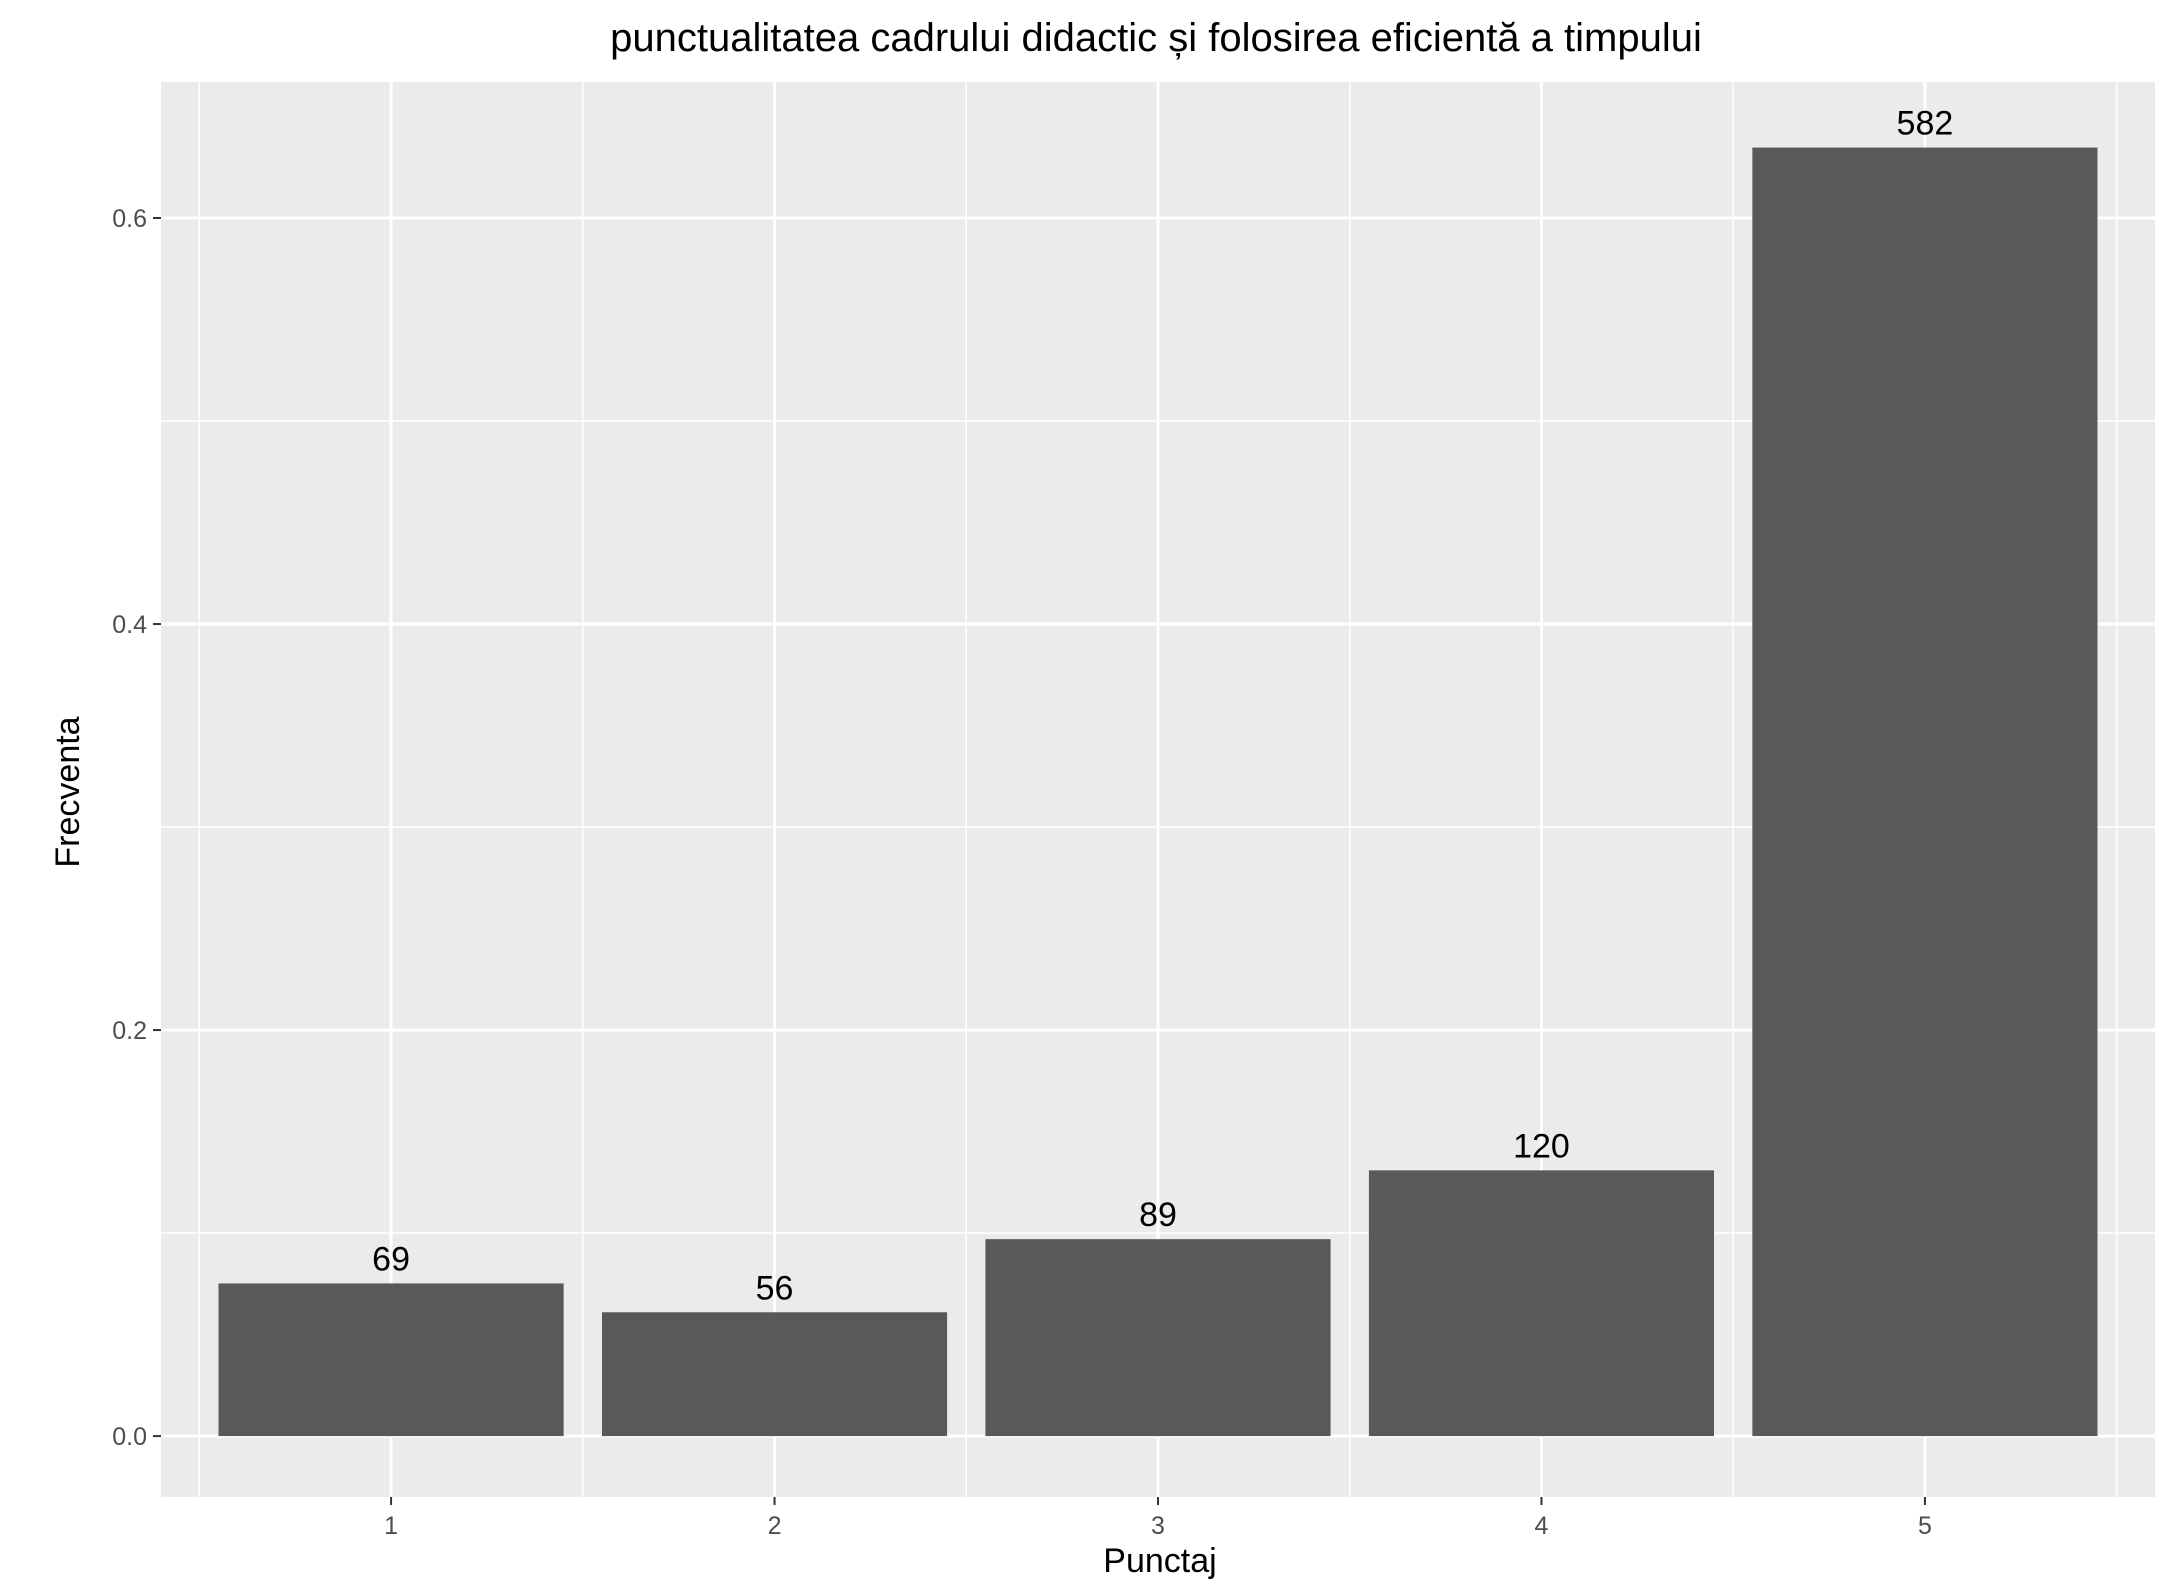 Image resolution: width=2168 pixels, height=1585 pixels. What do you see at coordinates (129, 219) in the screenshot?
I see `y-tick-label: 0.6` at bounding box center [129, 219].